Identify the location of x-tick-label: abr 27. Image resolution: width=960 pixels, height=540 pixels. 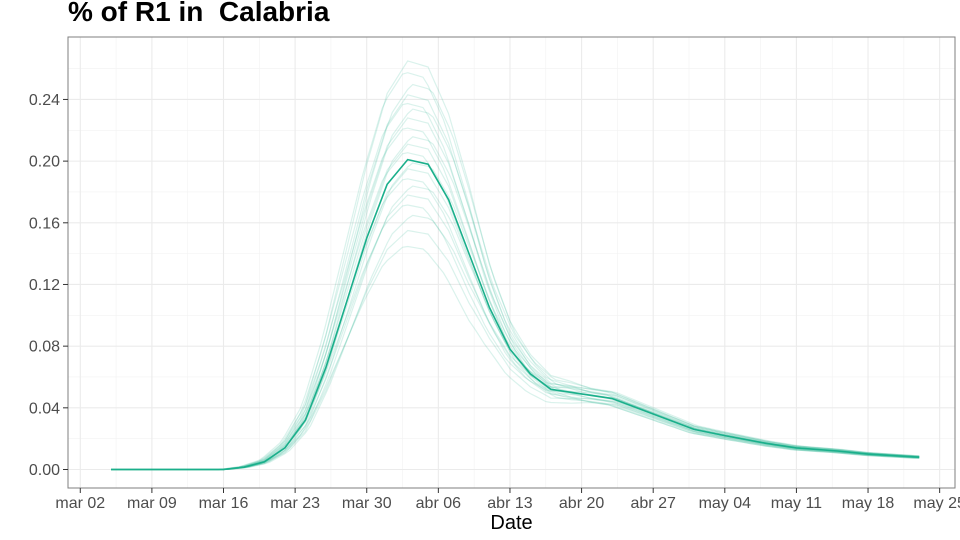
(653, 503).